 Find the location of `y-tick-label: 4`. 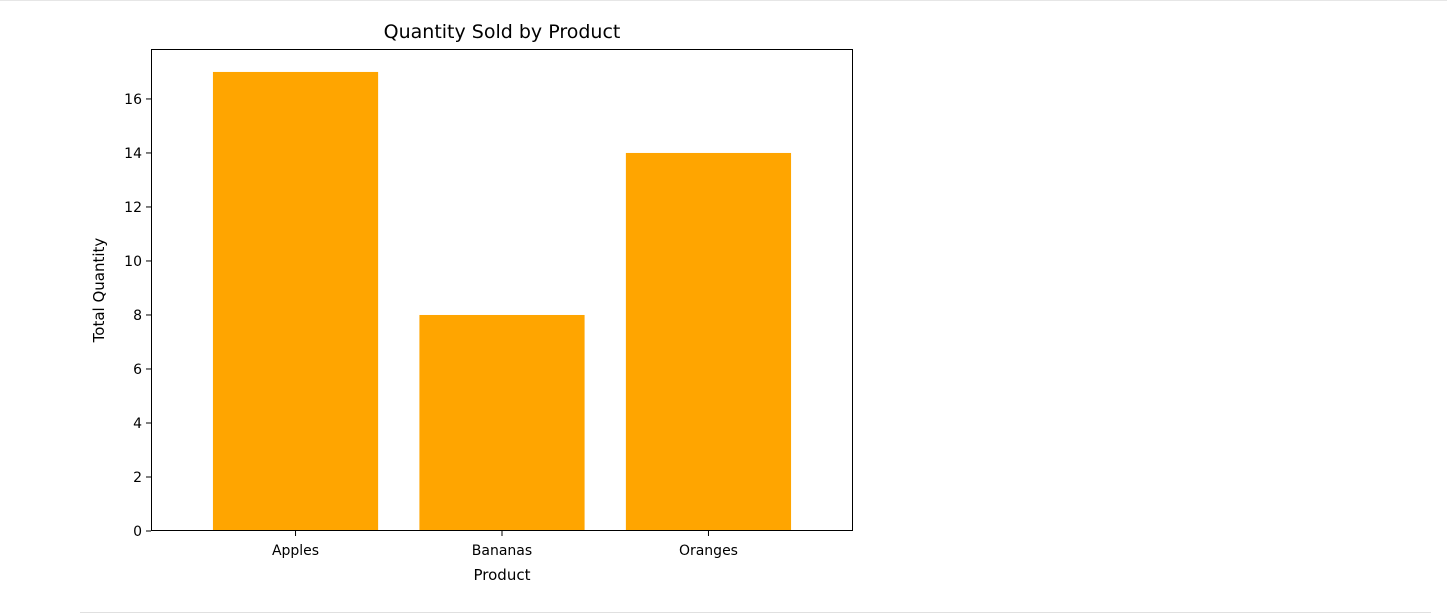

y-tick-label: 4 is located at coordinates (137, 424).